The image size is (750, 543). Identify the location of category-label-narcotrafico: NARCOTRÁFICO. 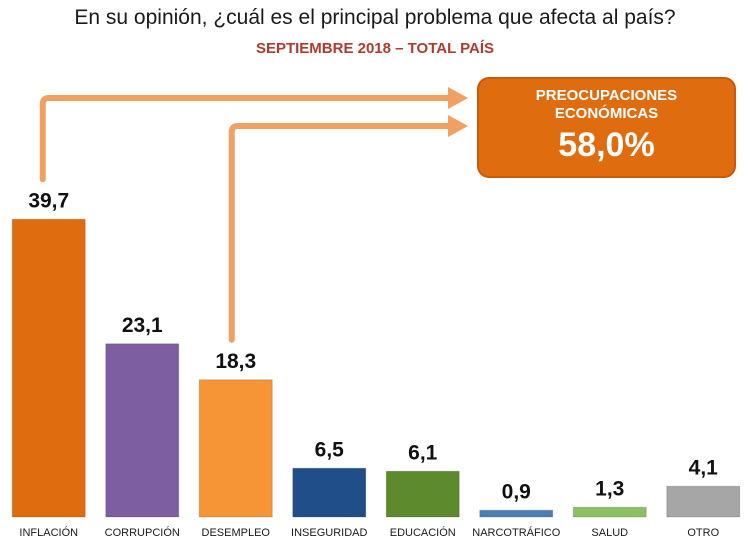
(516, 532).